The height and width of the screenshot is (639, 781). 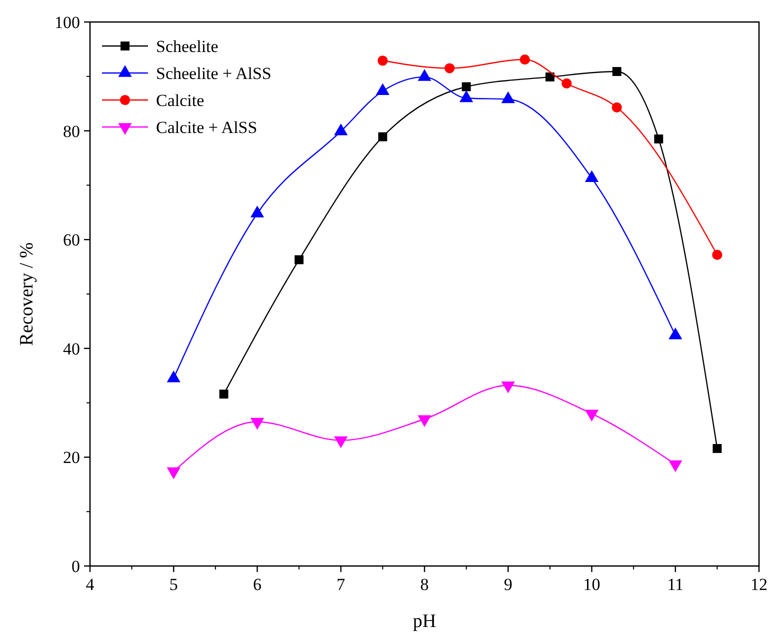 I want to click on y-tick-label: 20, so click(x=71, y=458).